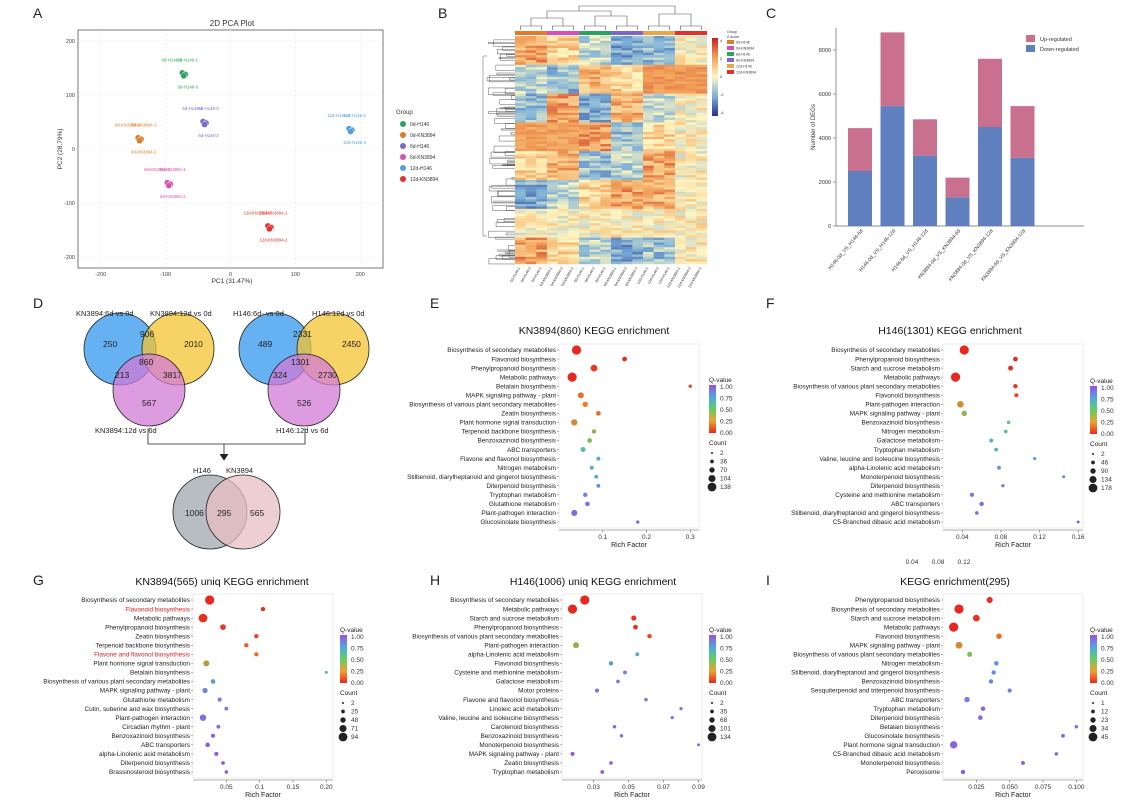 The height and width of the screenshot is (800, 1124). I want to click on heatmap-colorbar, so click(715, 77).